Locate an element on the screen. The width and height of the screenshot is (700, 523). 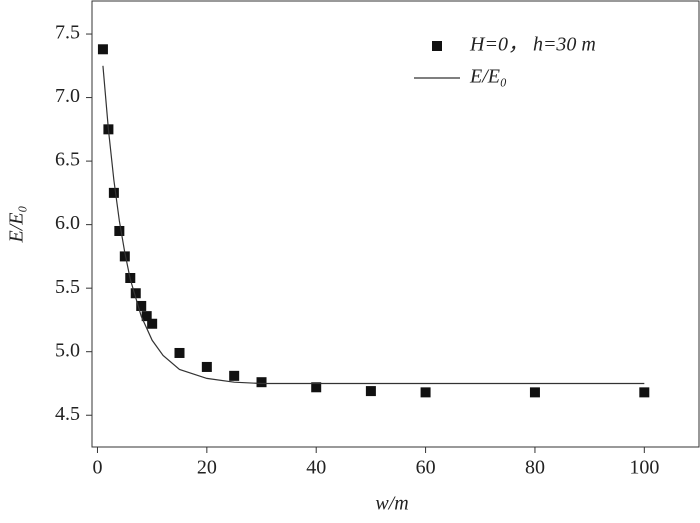
y-tick-label: 6.0 is located at coordinates (67, 223).